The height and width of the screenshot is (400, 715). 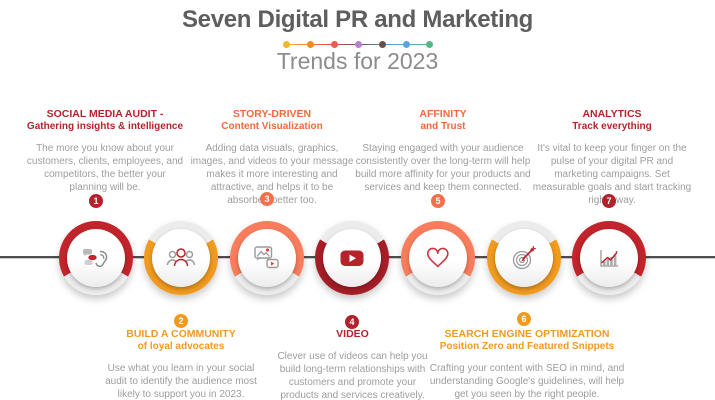 I want to click on bar-chart-growth-icon, so click(x=609, y=258).